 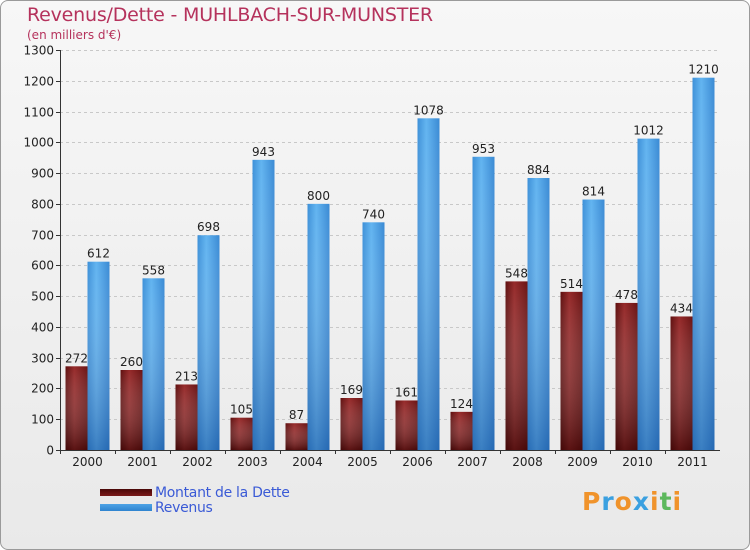 I want to click on x-tick-label: 2006, so click(x=417, y=462).